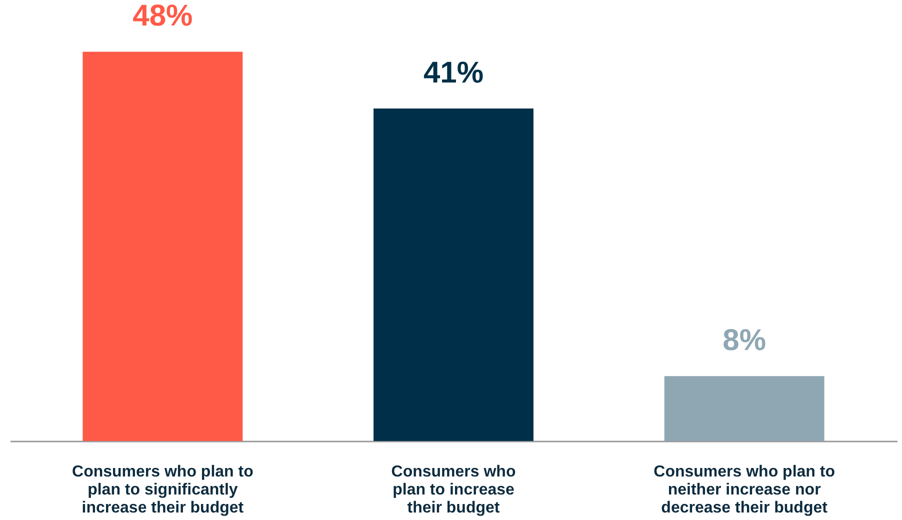  Describe the element at coordinates (744, 341) in the screenshot. I see `data-label: 8%` at that location.